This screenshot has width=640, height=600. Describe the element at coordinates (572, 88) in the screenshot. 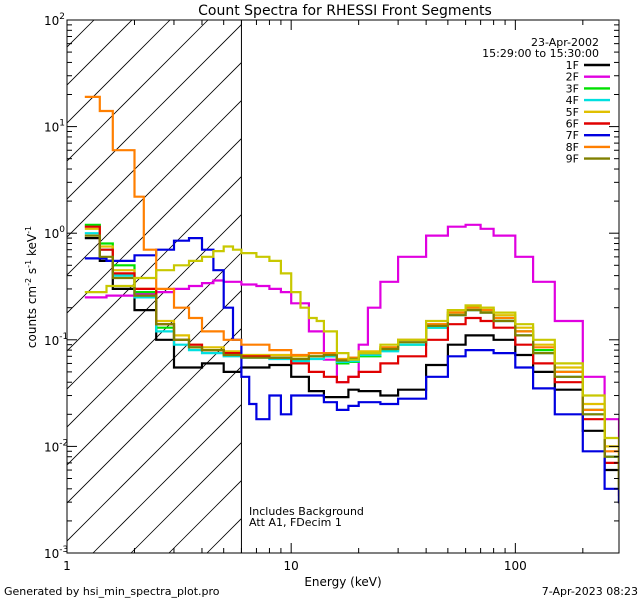

I see `legend-label-3F: 3F` at that location.